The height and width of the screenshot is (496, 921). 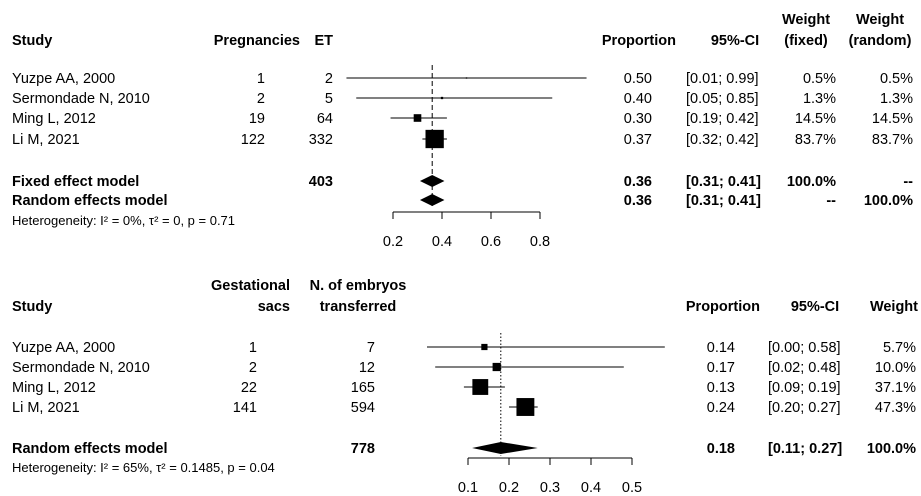 What do you see at coordinates (804, 388) in the screenshot?
I see `table-cell: [0.09; 0.19]` at bounding box center [804, 388].